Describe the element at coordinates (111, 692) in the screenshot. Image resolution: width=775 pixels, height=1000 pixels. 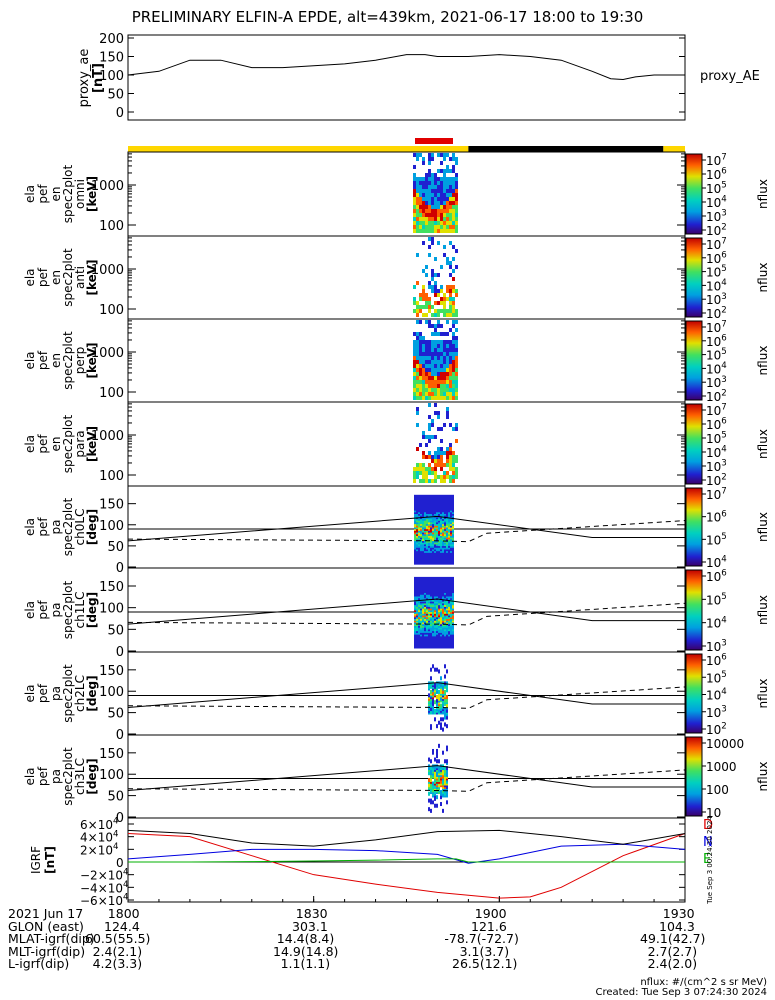
I see `pa-ytick-label: 100` at that location.